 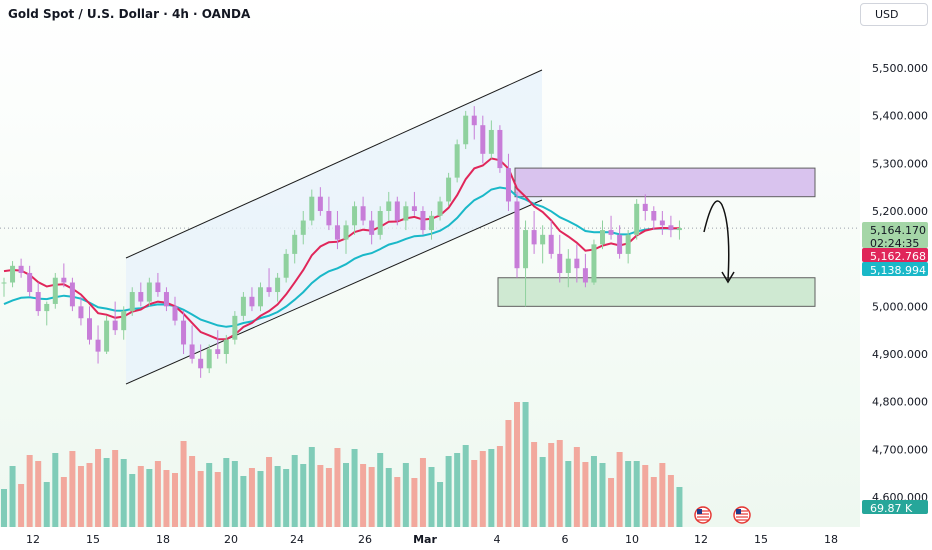 I want to click on x-tick-label: 10, so click(x=632, y=539).